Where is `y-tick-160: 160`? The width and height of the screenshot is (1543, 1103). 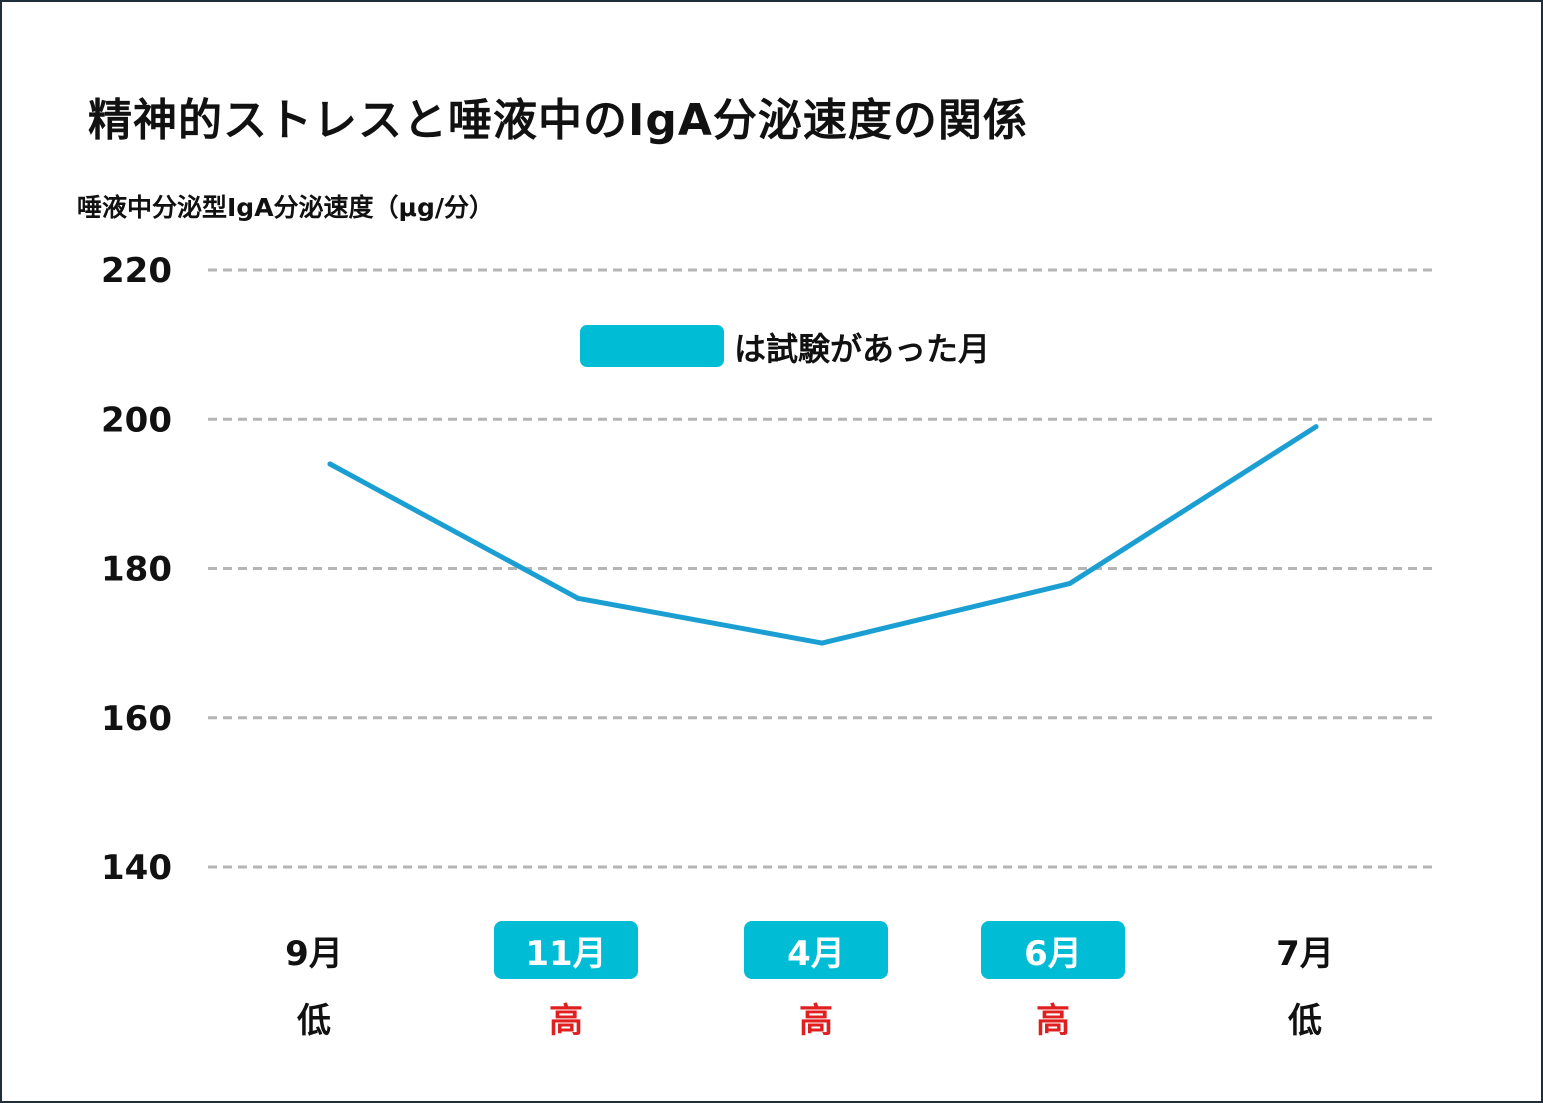 y-tick-160: 160 is located at coordinates (136, 719).